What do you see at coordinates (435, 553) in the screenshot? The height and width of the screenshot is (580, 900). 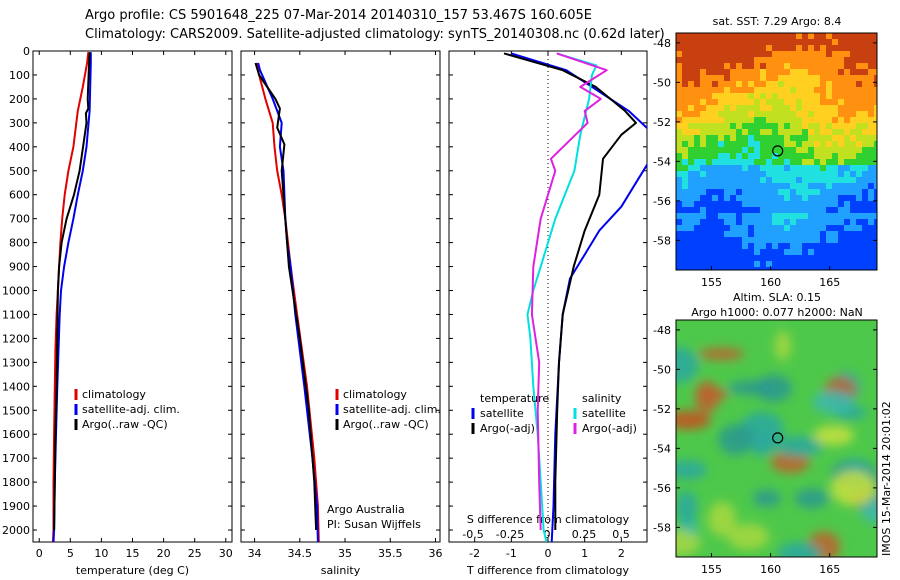 I see `x-tick-label: 36` at bounding box center [435, 553].